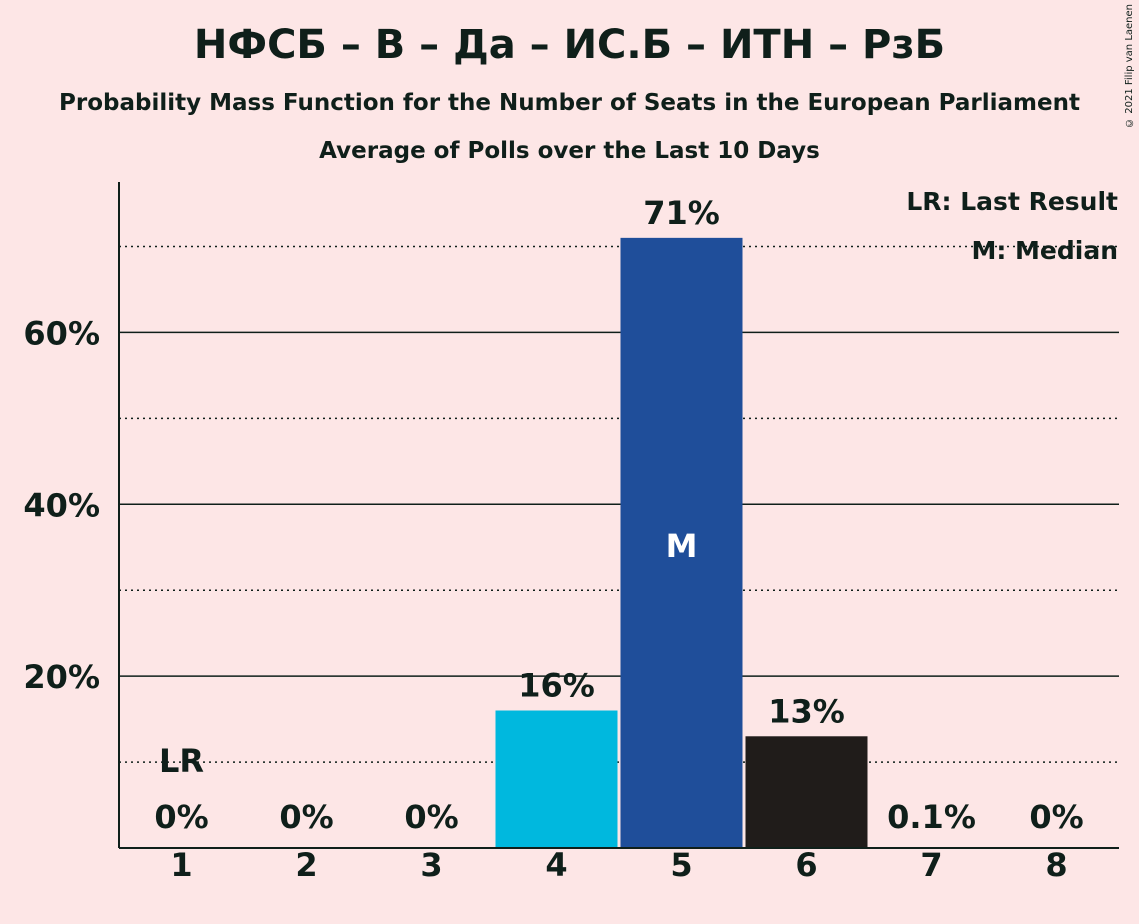  What do you see at coordinates (1056, 865) in the screenshot?
I see `x-tick-label: 8` at bounding box center [1056, 865].